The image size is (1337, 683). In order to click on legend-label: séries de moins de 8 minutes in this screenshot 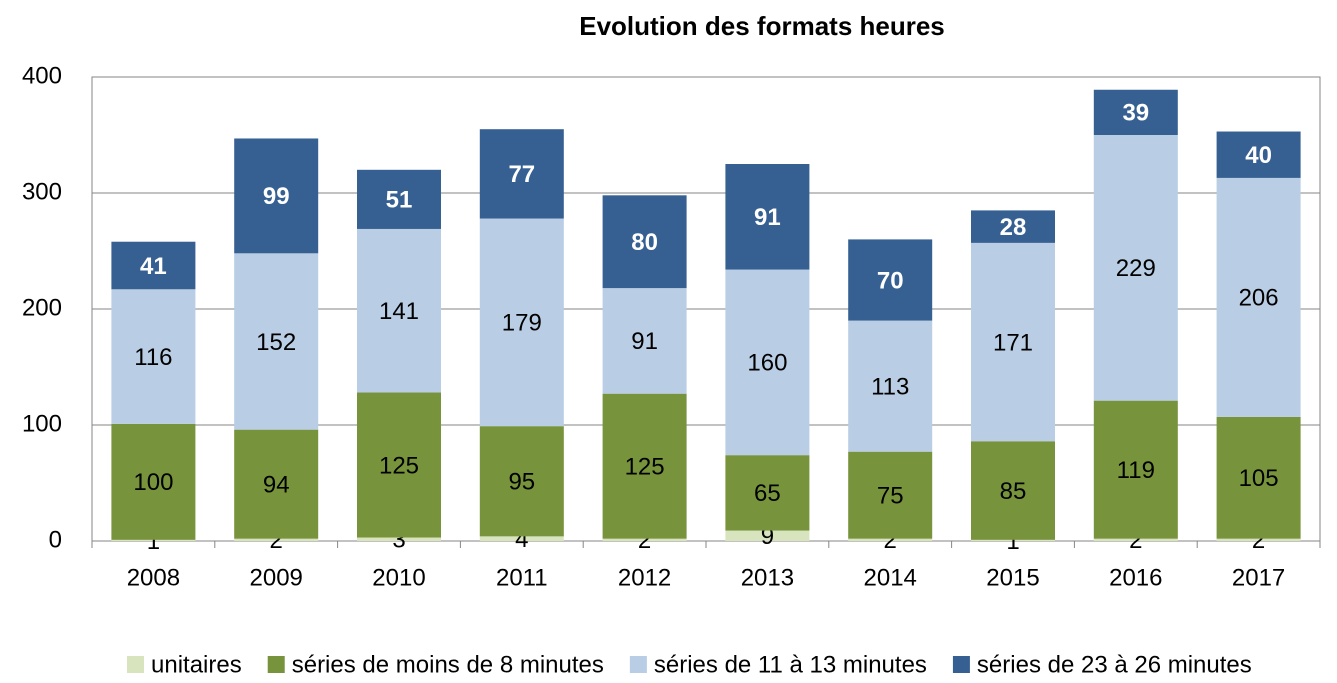, I will do `click(448, 664)`.